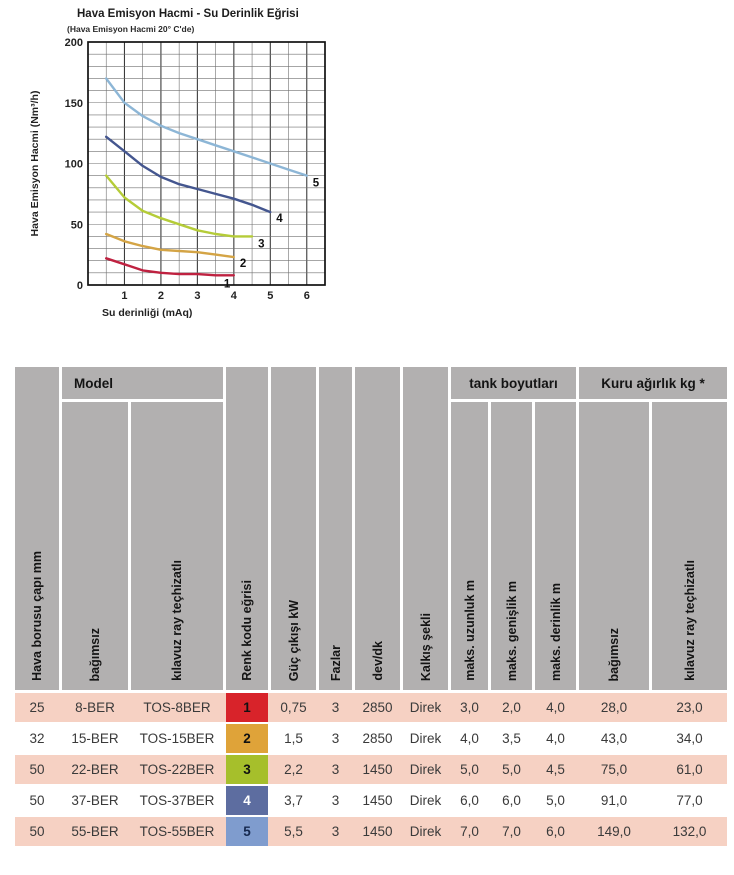  Describe the element at coordinates (177, 546) in the screenshot. I see `col-header-kilavuz-ray: kılavuz ray teçhizatlı` at that location.